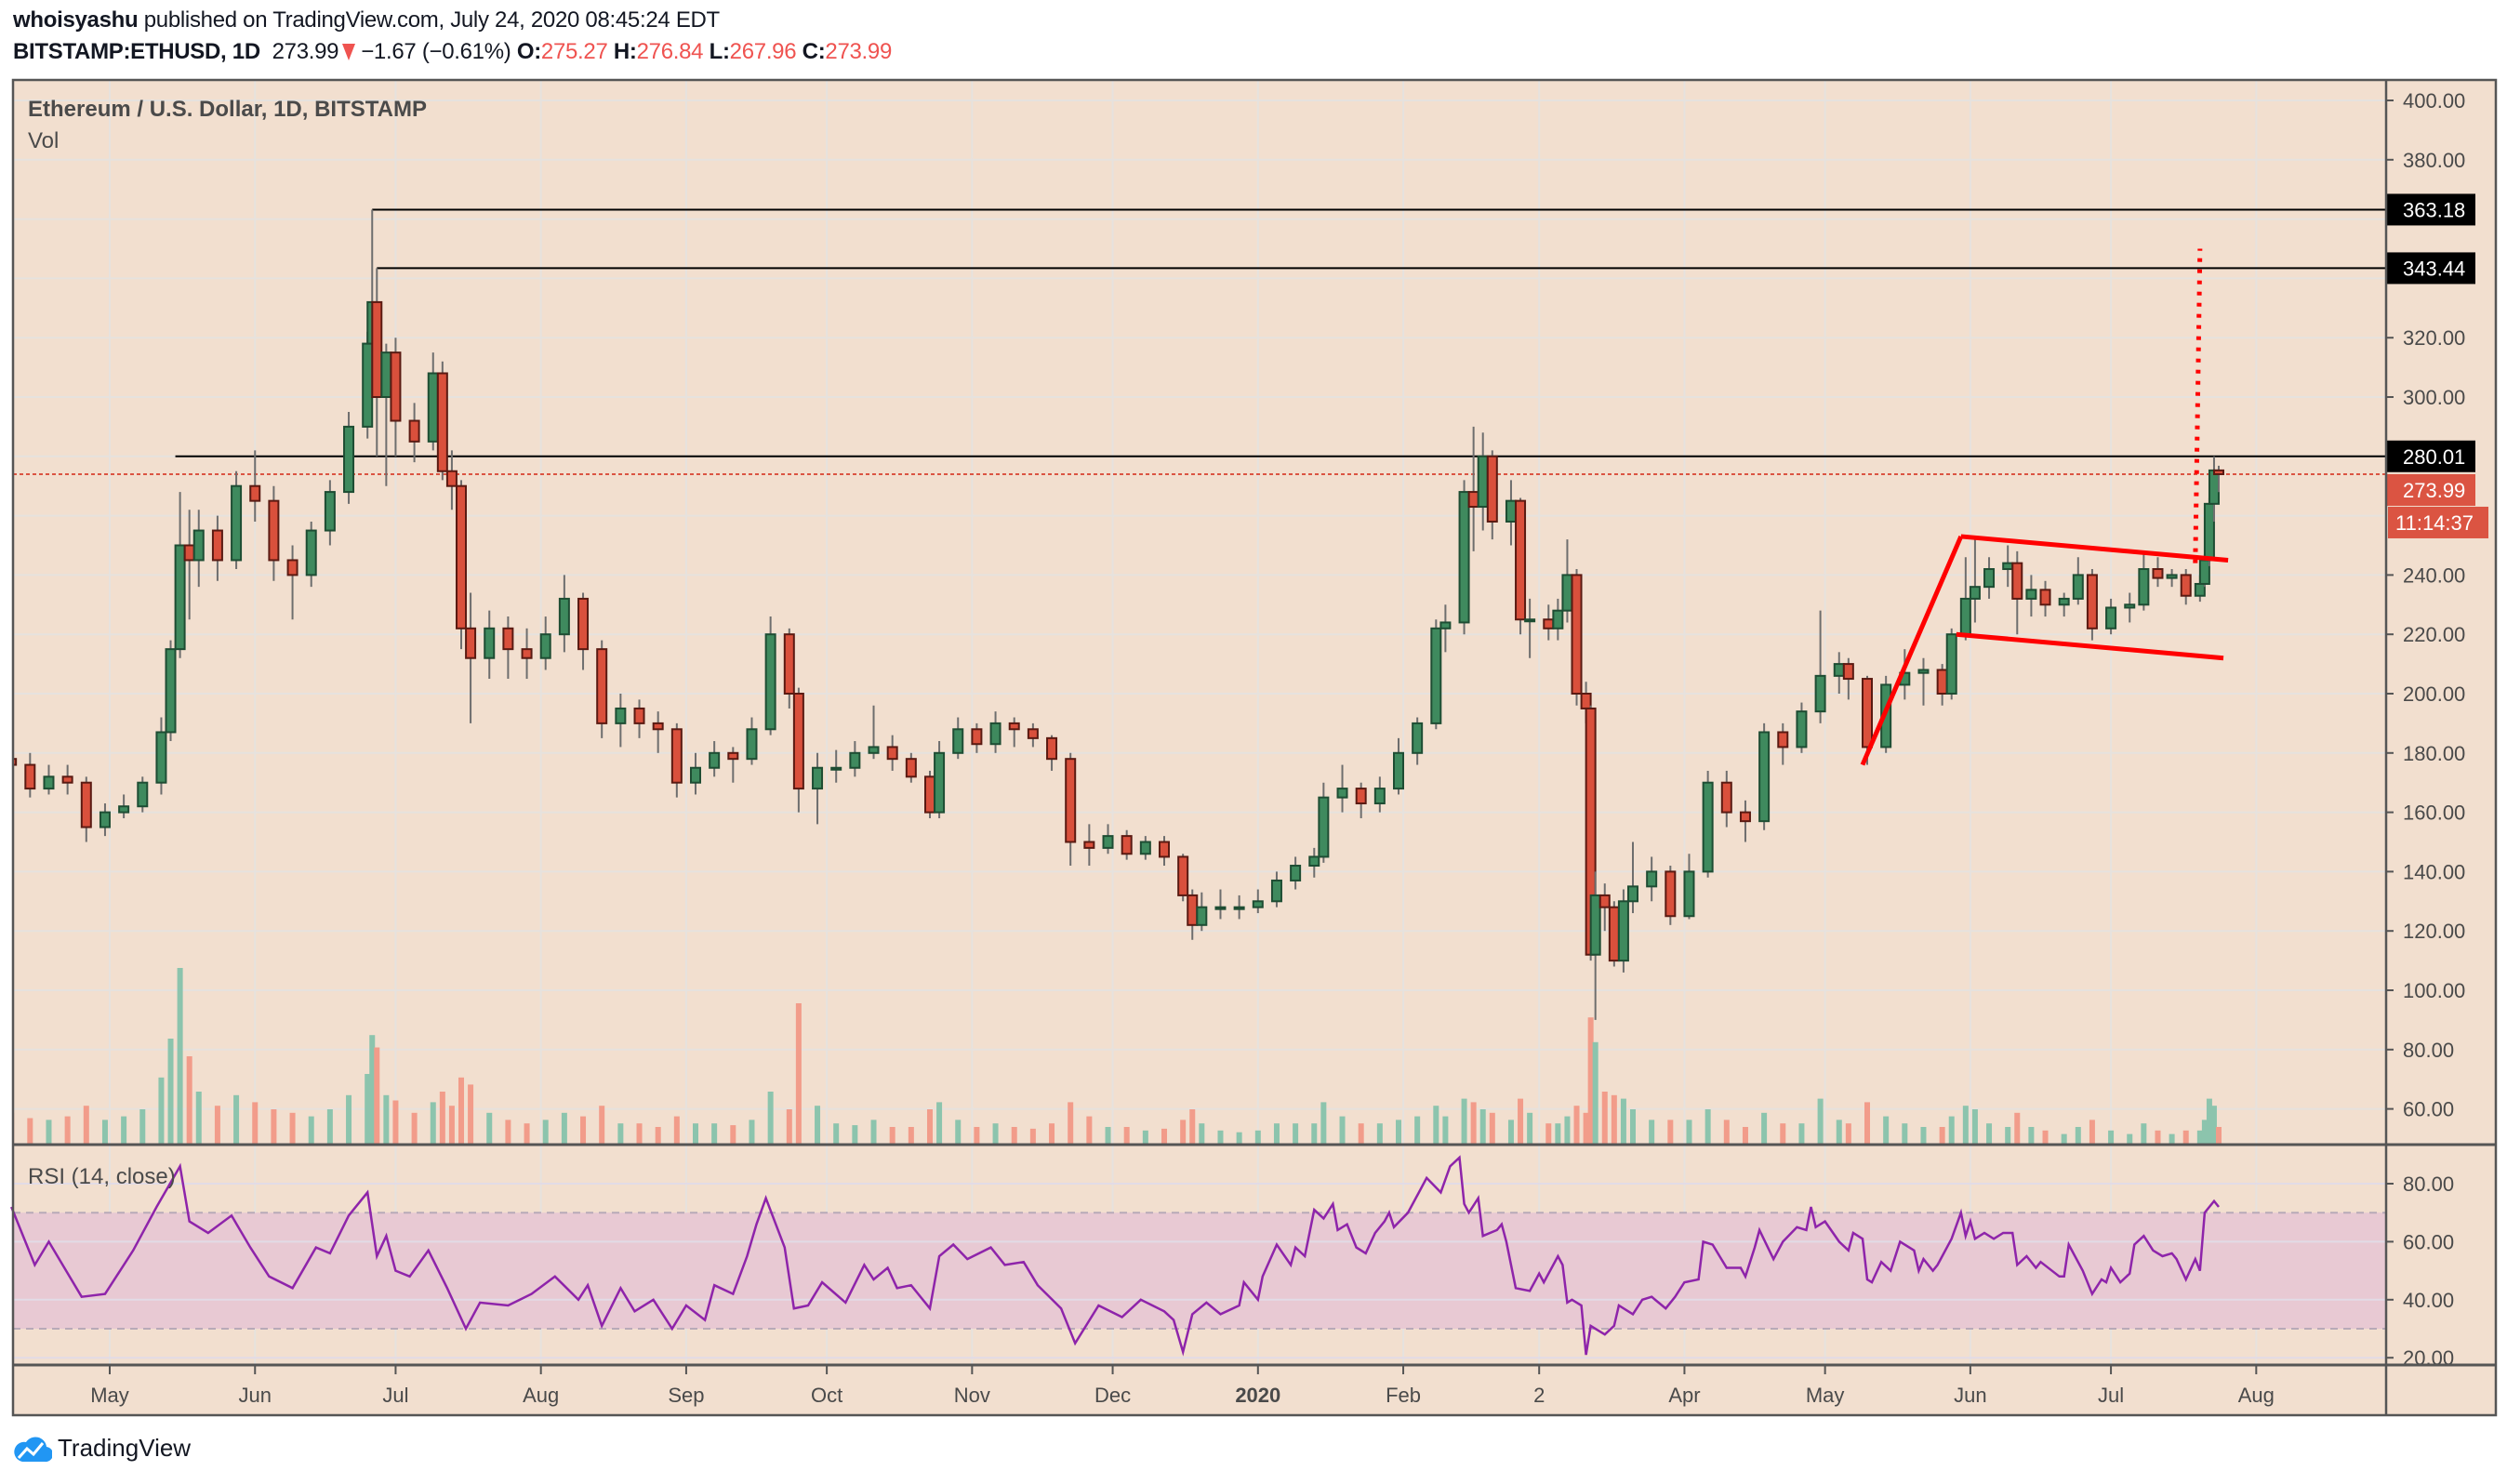 This screenshot has width=2507, height=1484. I want to click on time-axis-label: Oct, so click(826, 1395).